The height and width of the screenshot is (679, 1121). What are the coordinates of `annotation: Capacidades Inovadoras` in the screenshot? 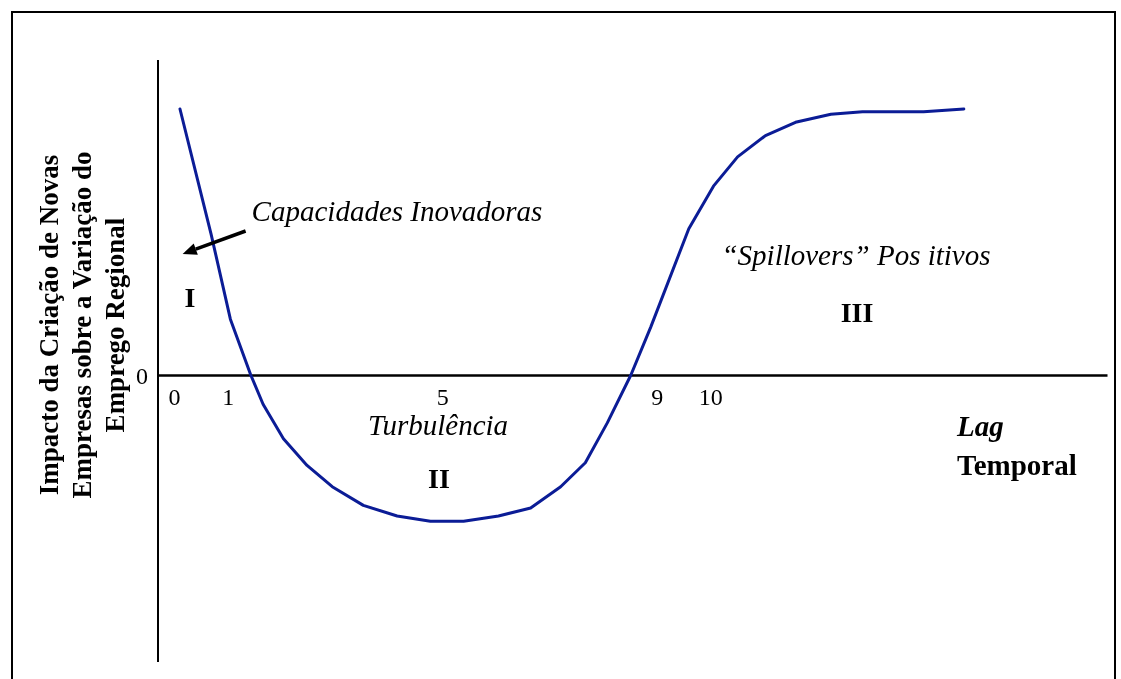 It's located at (397, 211).